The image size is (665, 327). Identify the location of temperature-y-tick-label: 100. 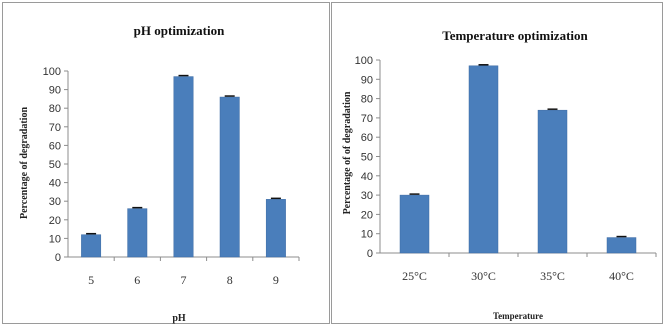
(364, 61).